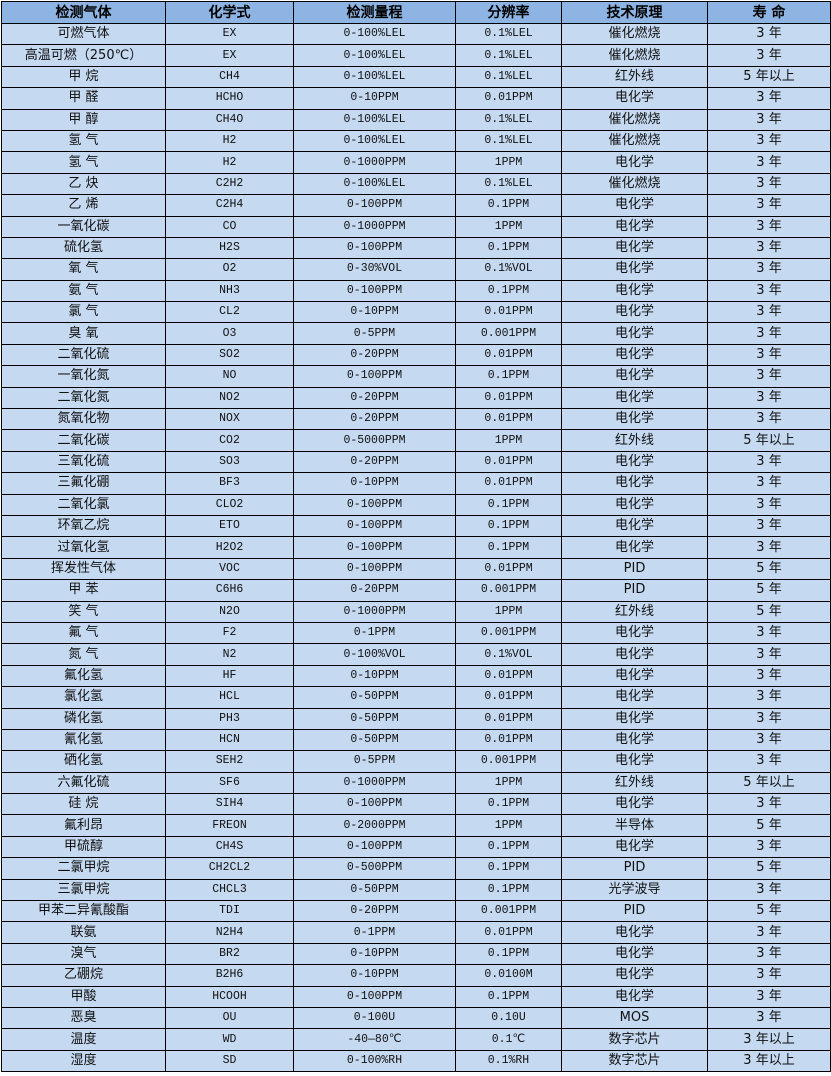 The height and width of the screenshot is (1076, 831). I want to click on header-principle: 技术原理, so click(634, 12).